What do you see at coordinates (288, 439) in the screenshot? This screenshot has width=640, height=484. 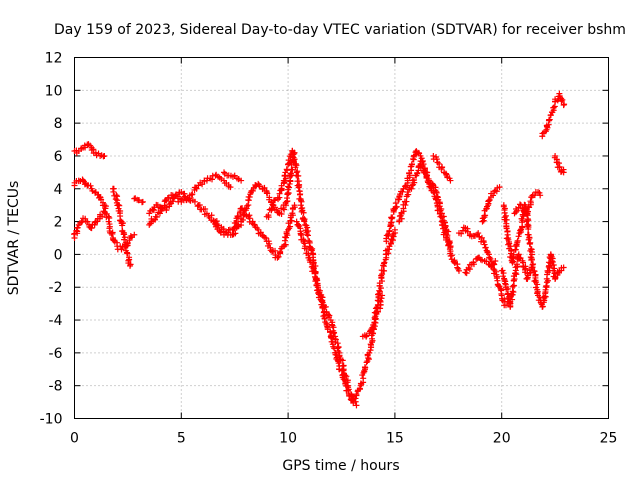 I see `x-tick-label: 10` at bounding box center [288, 439].